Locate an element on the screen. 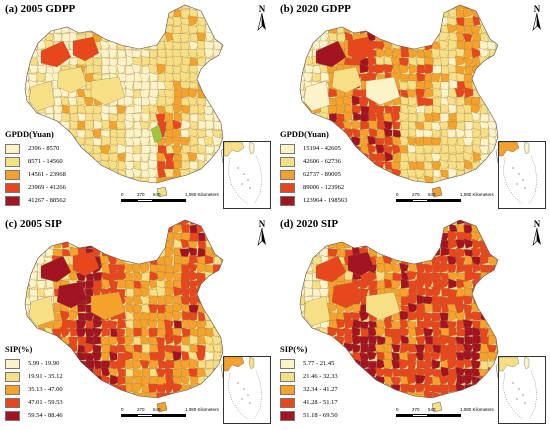 This screenshot has width=550, height=430. legend-item: 8571 - 14560 is located at coordinates (65, 161).